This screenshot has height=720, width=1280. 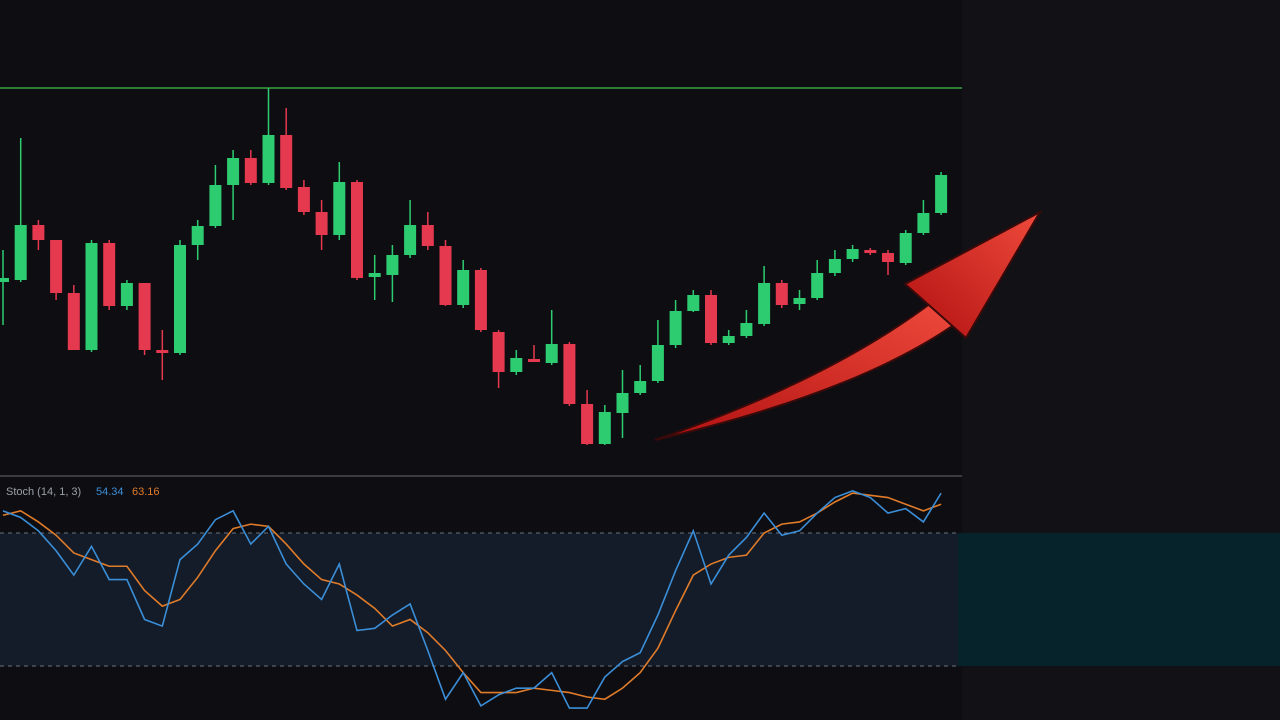 I want to click on band-fill, so click(x=479, y=599).